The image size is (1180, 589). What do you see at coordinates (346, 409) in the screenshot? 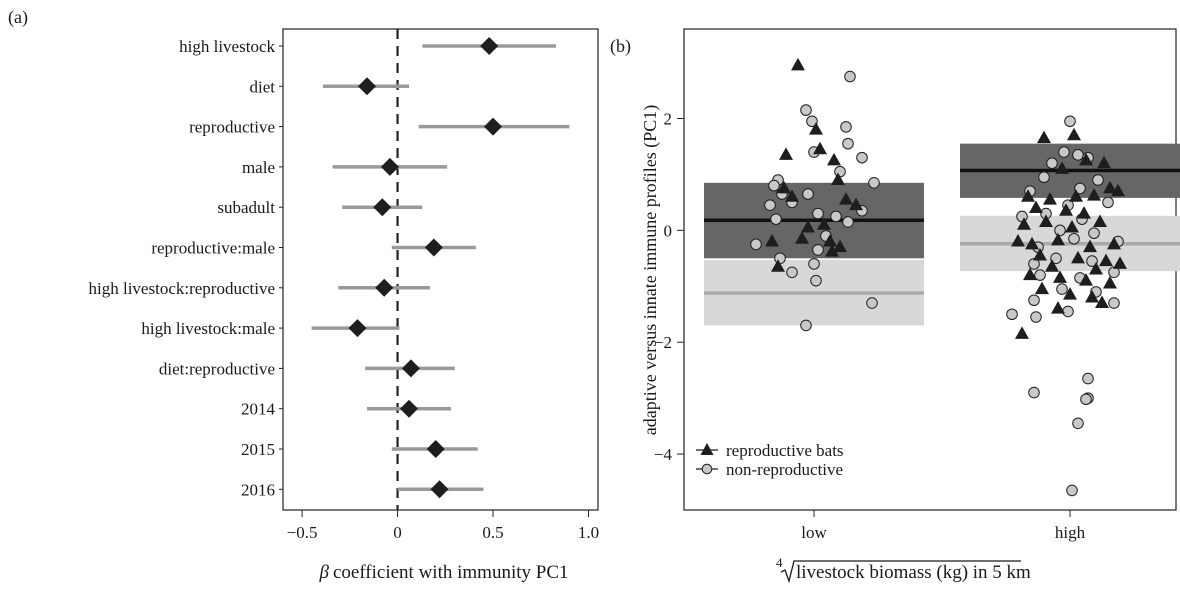
I see `coef-row: 2014` at bounding box center [346, 409].